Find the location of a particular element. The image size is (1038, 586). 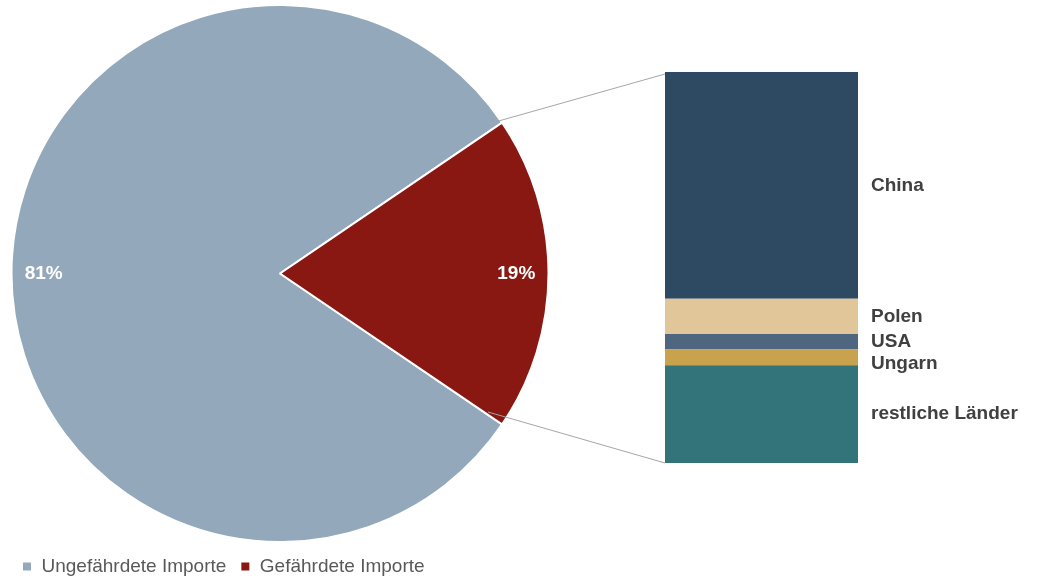

series-label: China is located at coordinates (898, 184).